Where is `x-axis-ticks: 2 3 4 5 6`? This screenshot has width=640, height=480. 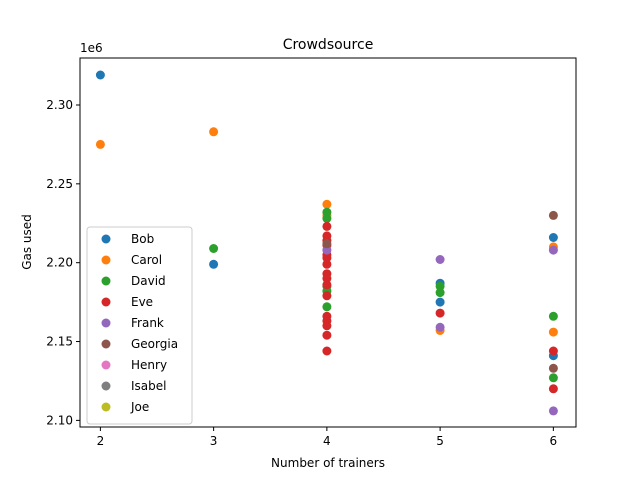
x-axis-ticks: 2 3 4 5 6 is located at coordinates (327, 437).